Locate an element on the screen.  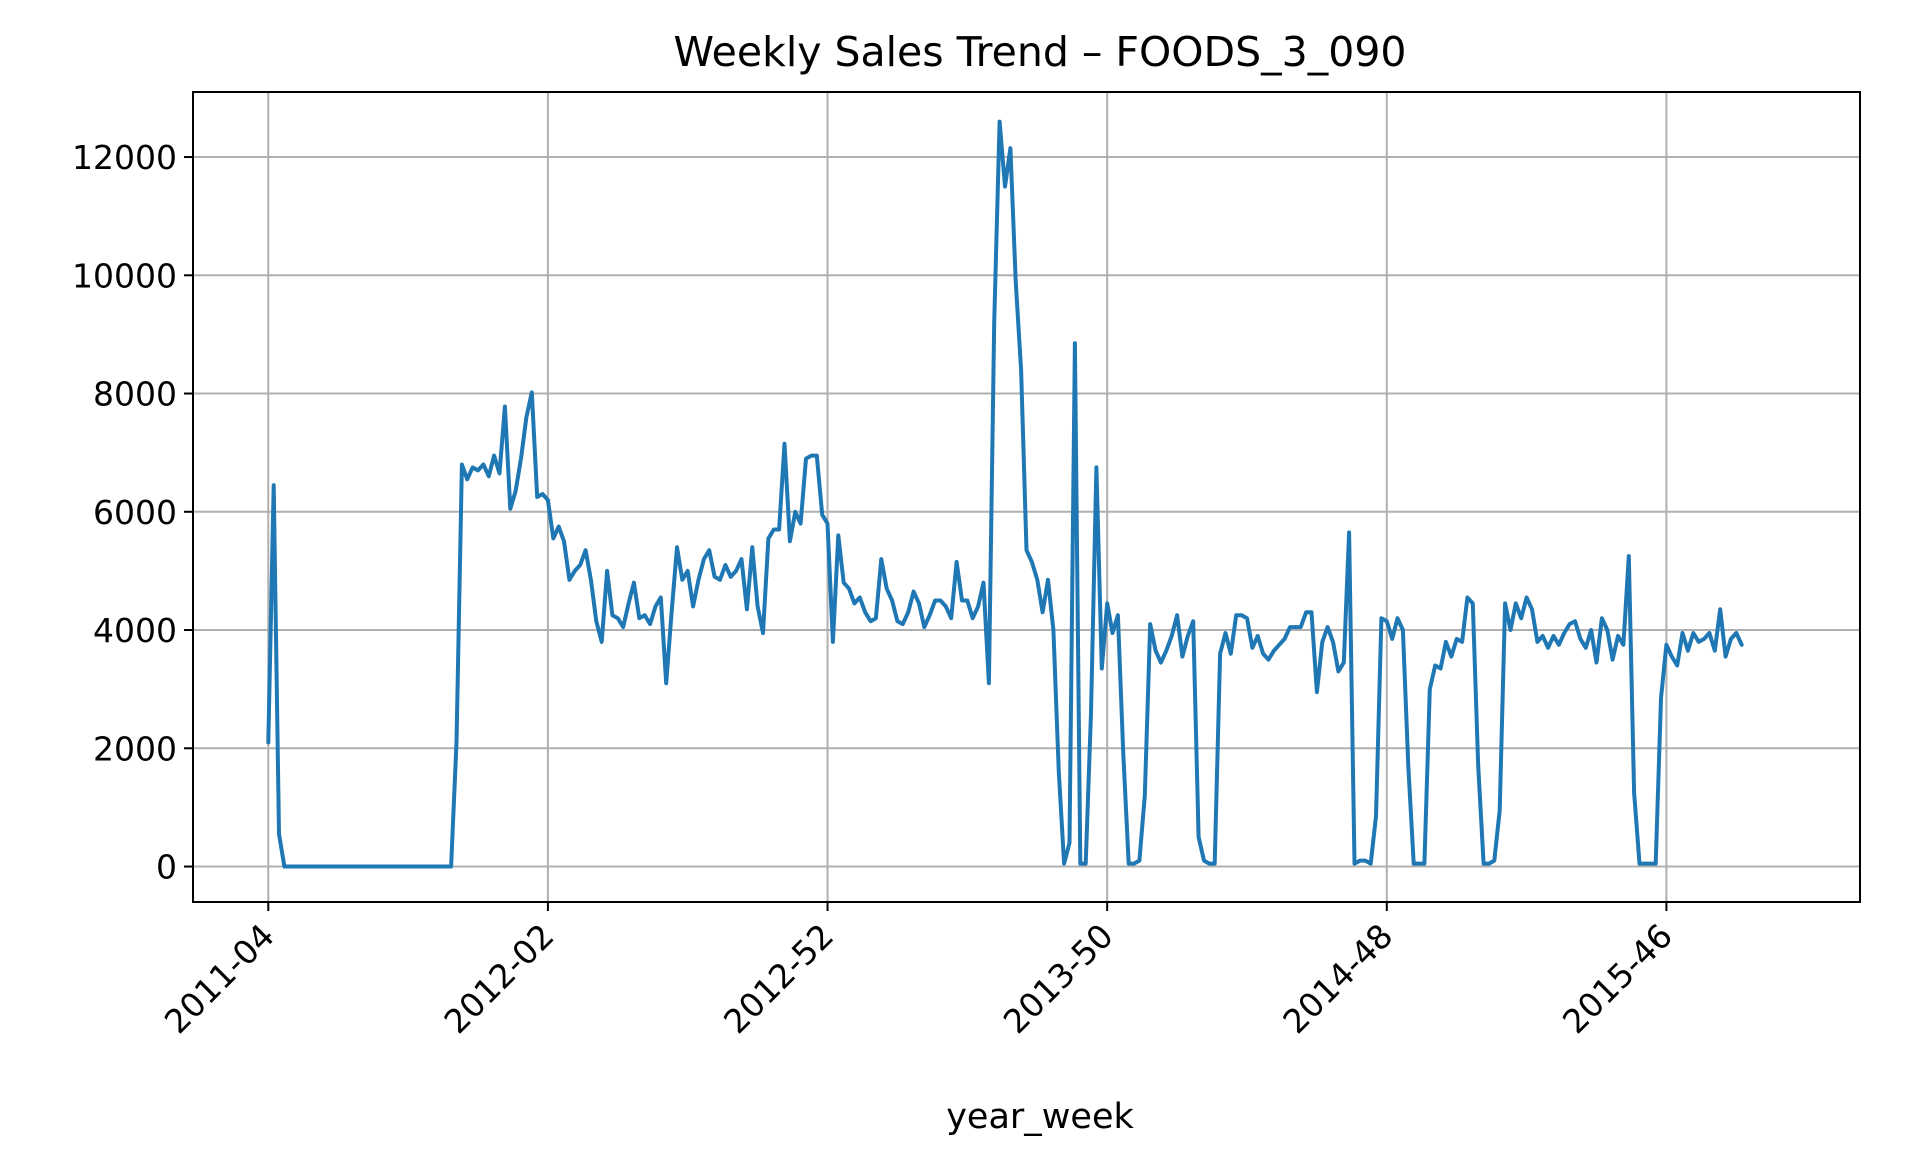
y-tick-label: 10000 is located at coordinates (124, 275).